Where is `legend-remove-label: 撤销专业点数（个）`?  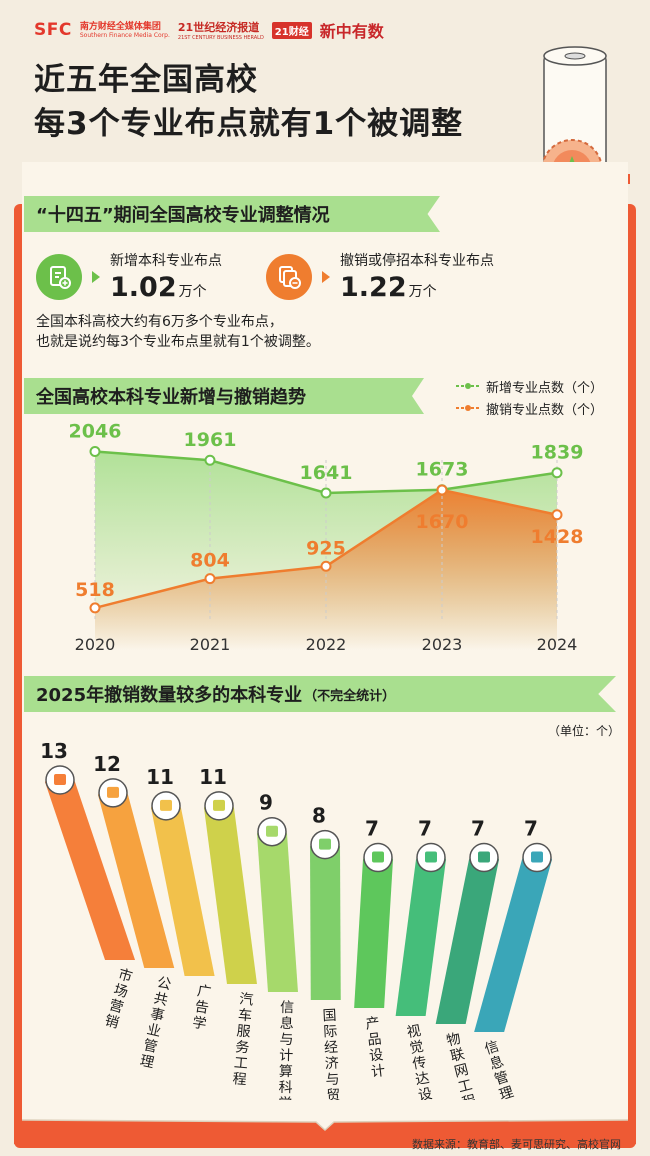 legend-remove-label: 撤销专业点数（个） is located at coordinates (545, 410).